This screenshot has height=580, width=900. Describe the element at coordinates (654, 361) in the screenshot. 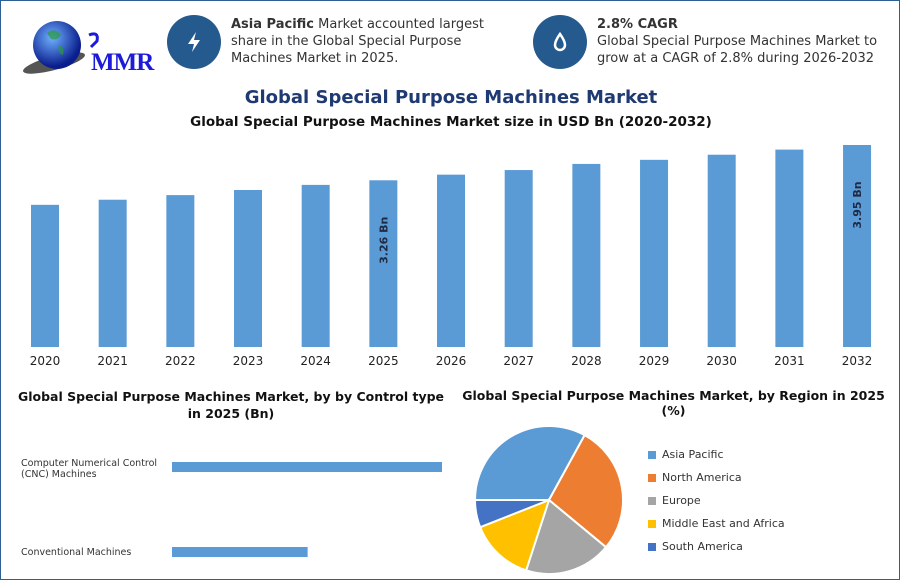

I see `x-tick-2029: 2029` at that location.